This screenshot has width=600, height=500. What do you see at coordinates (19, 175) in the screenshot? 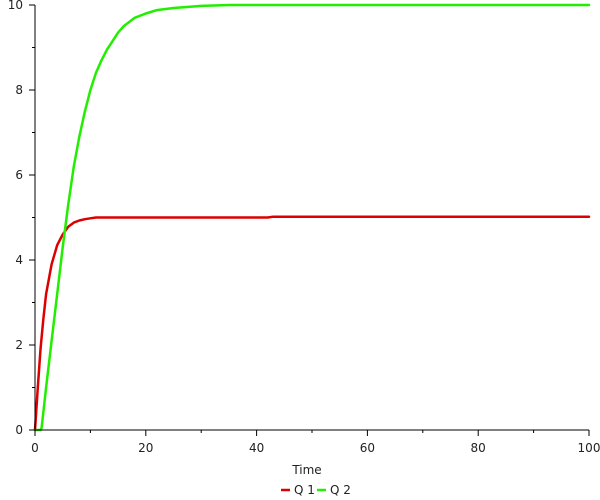
I see `y-tick-label: 6` at bounding box center [19, 175].